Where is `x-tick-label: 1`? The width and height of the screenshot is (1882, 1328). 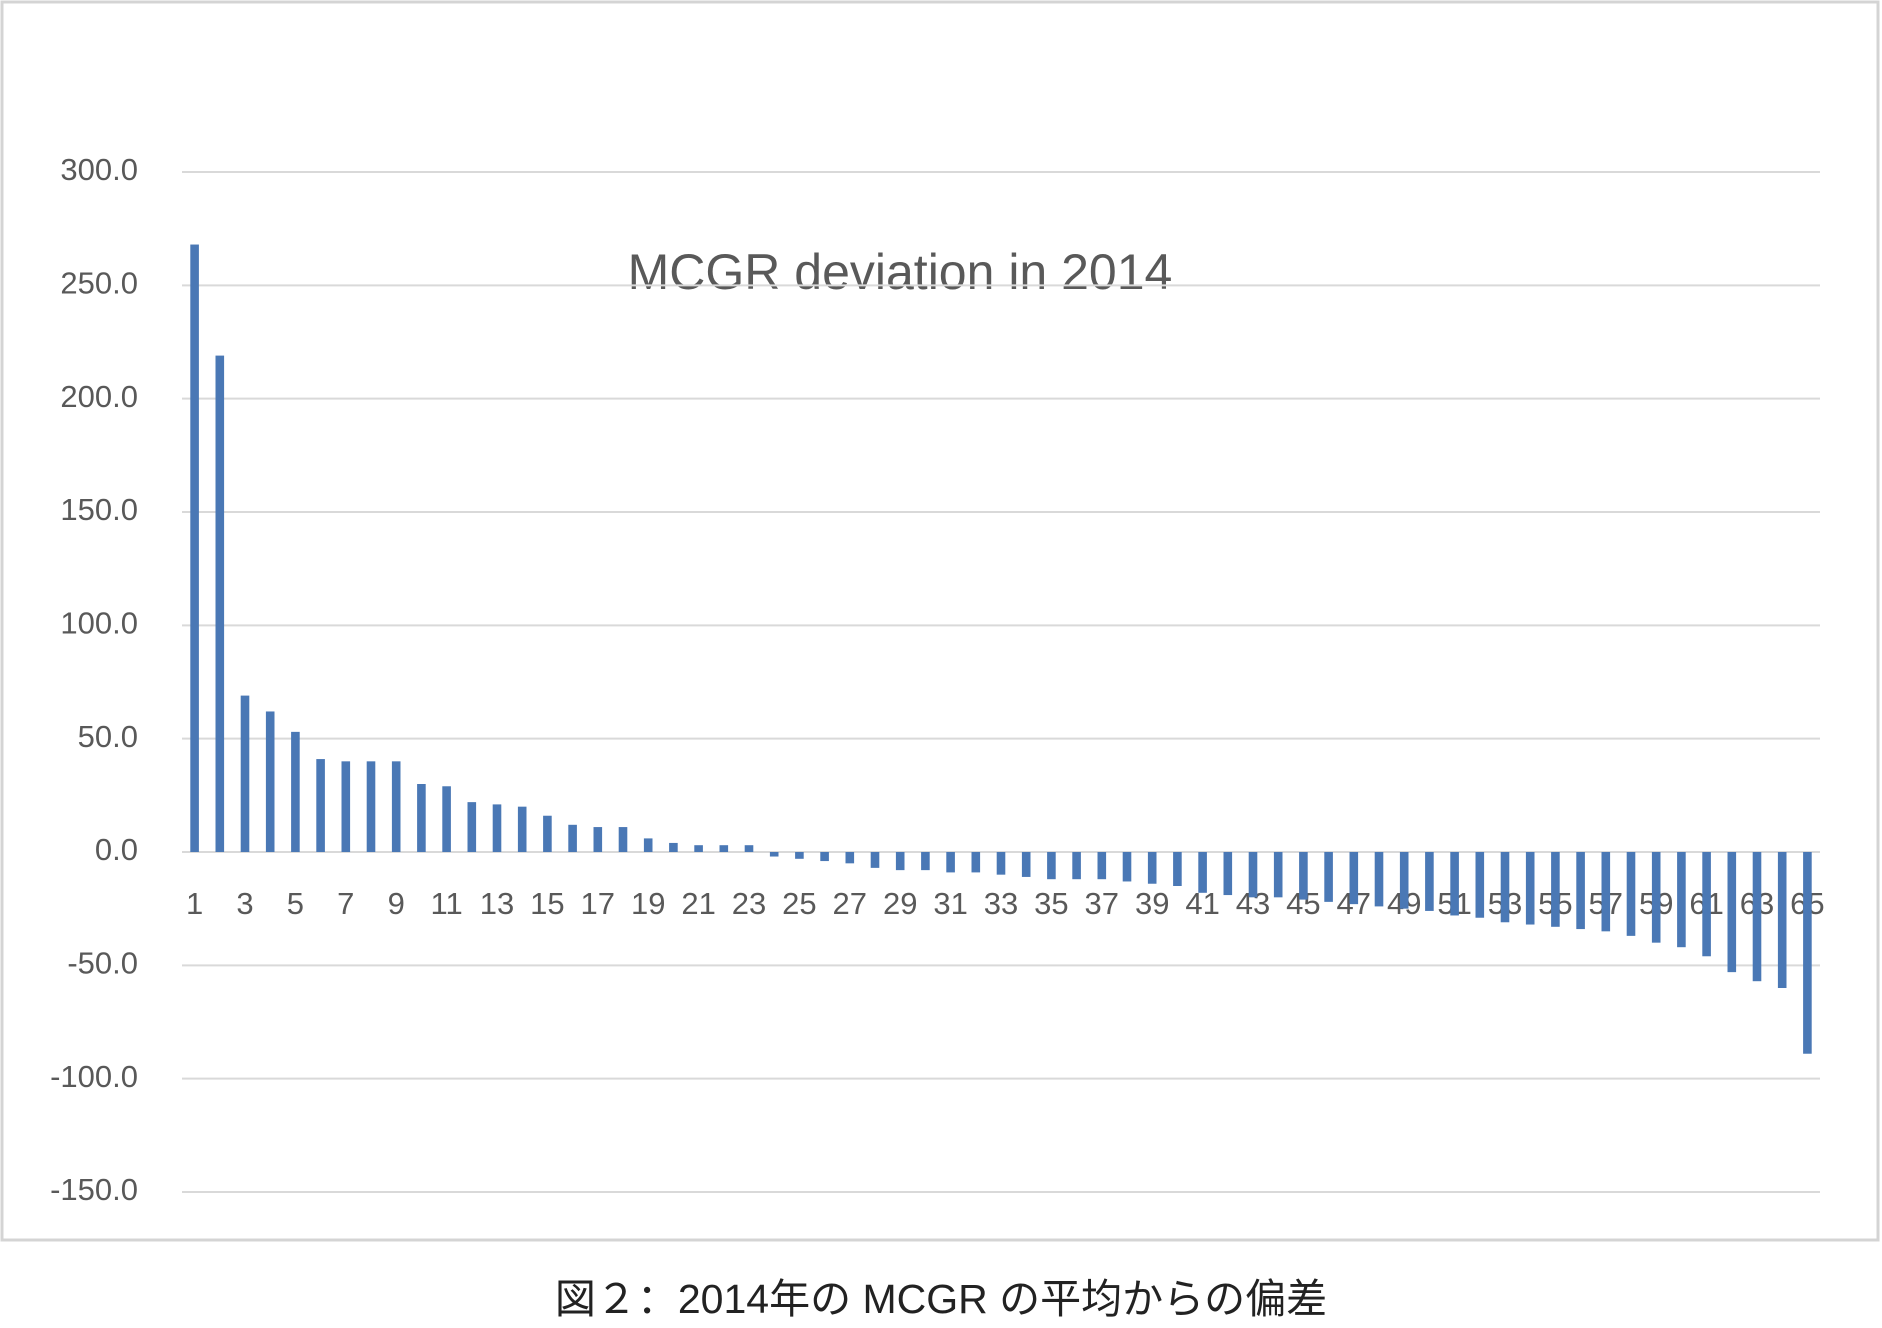 x-tick-label: 1 is located at coordinates (194, 903).